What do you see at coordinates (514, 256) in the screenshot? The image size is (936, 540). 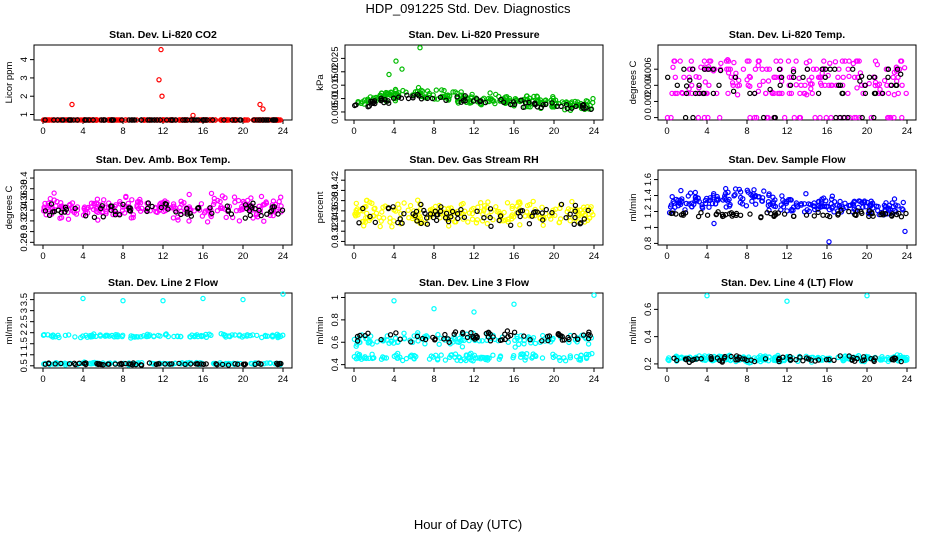 I see `x-tick-label: 16` at bounding box center [514, 256].